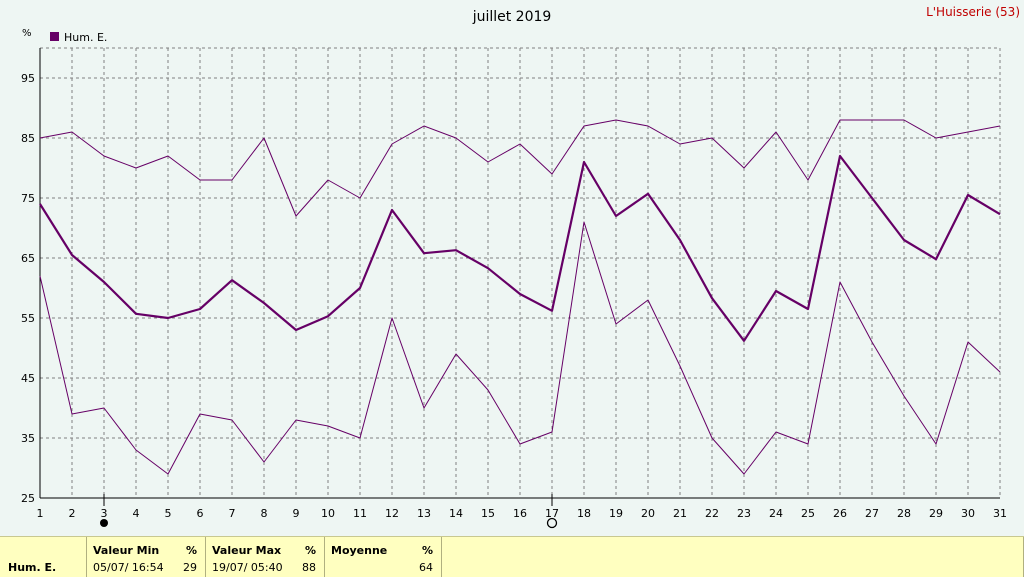 The height and width of the screenshot is (577, 1024). I want to click on stats-max-value: 88, so click(309, 567).